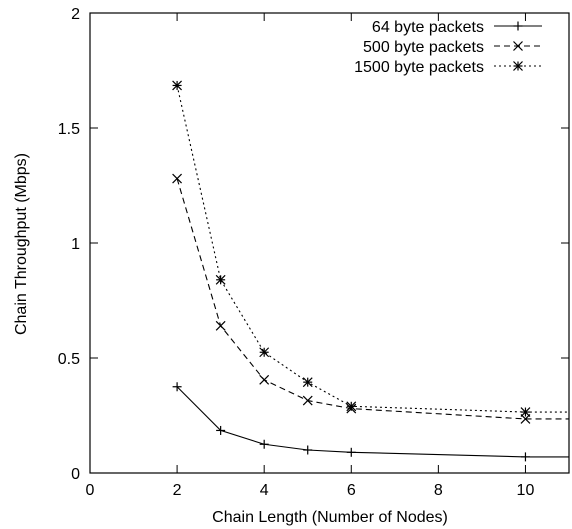  Describe the element at coordinates (423, 47) in the screenshot. I see `legend-label: 500 byte packets` at that location.